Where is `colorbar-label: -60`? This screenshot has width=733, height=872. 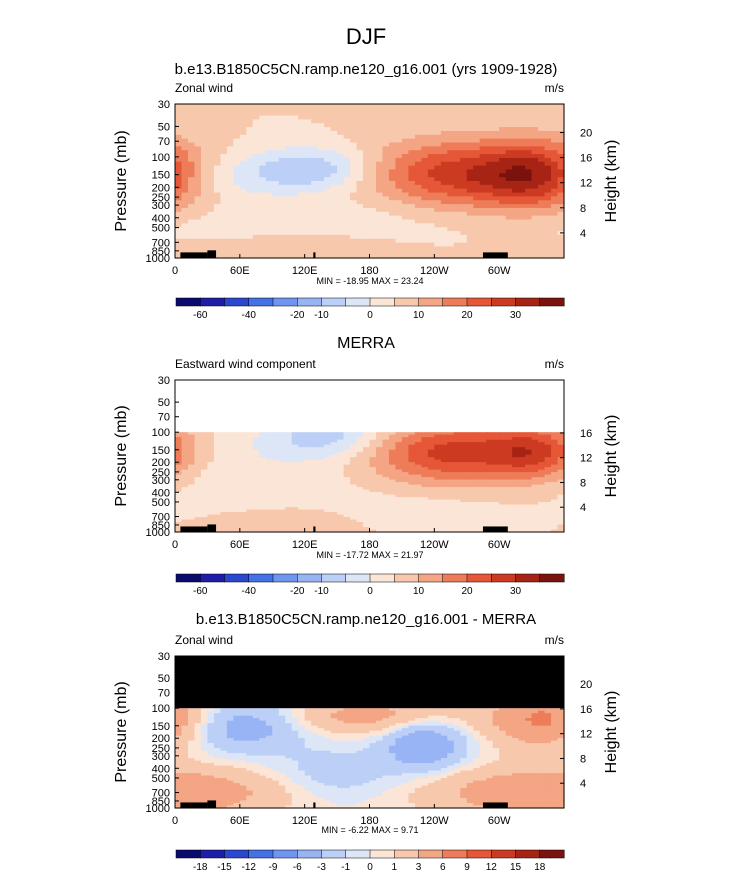
colorbar-label: -60 is located at coordinates (200, 315).